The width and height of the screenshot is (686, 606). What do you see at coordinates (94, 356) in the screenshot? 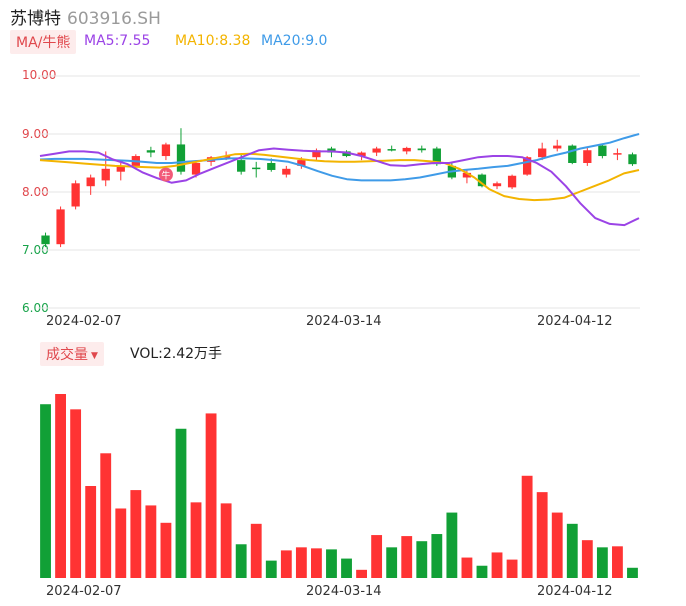
I see `triangle-down-icon: ▼` at bounding box center [94, 356].